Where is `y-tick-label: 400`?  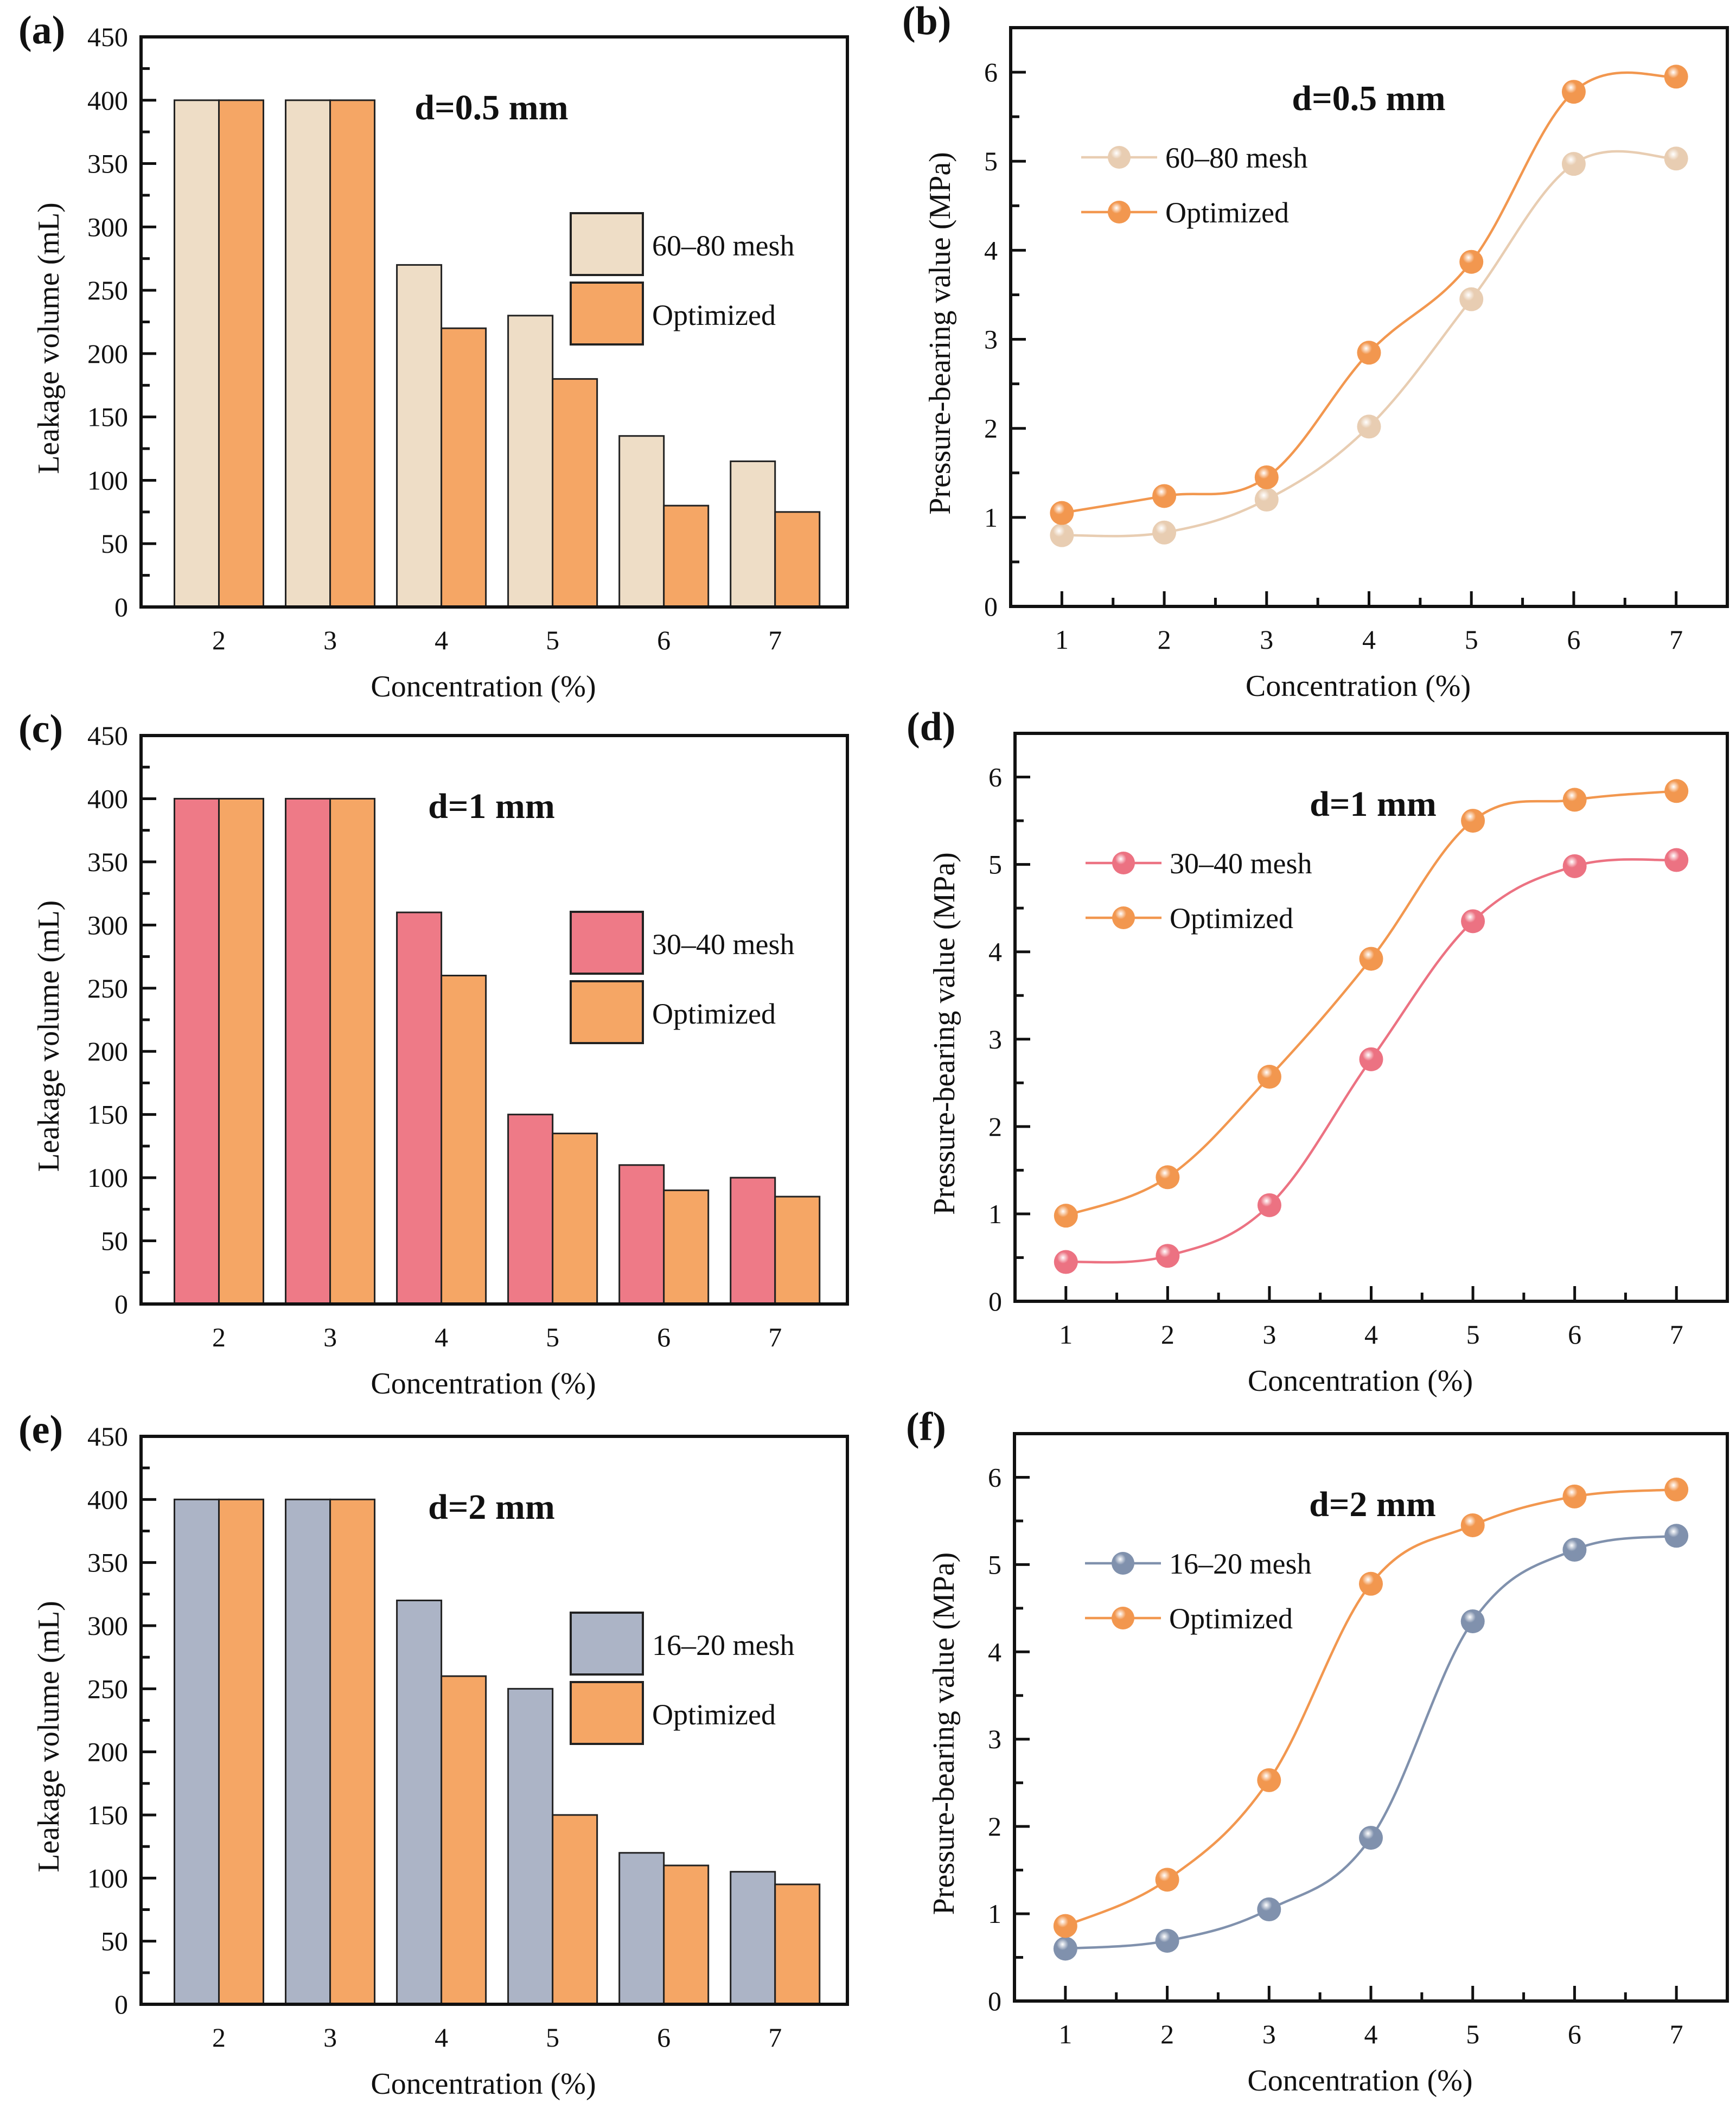 y-tick-label: 400 is located at coordinates (107, 100).